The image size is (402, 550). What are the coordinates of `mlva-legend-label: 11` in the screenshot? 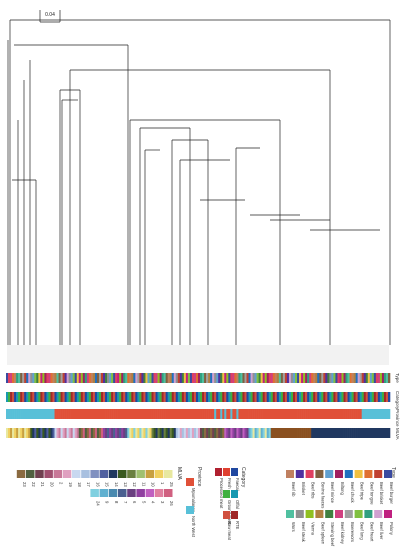 It's located at (143, 484).